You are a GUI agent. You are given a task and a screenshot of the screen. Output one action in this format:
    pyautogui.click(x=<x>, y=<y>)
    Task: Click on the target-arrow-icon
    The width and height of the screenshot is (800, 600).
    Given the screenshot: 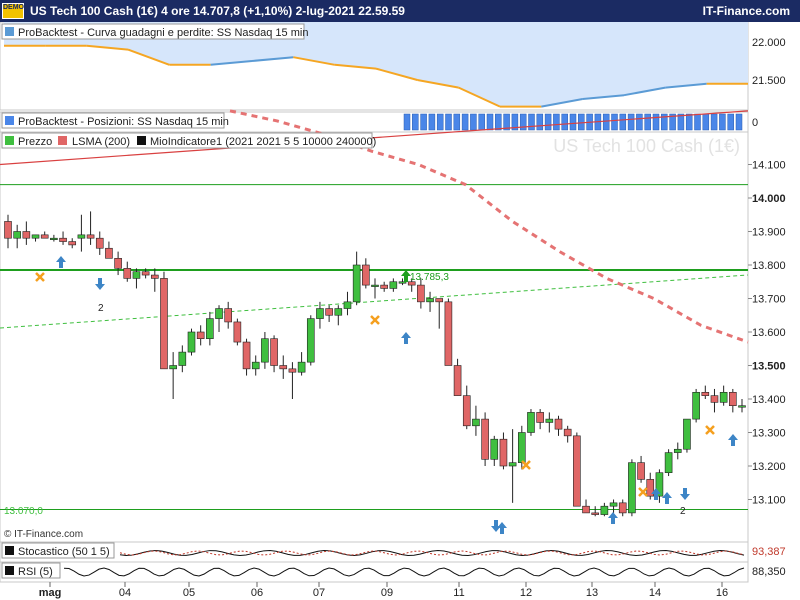 What is the action you would take?
    pyautogui.click(x=406, y=276)
    